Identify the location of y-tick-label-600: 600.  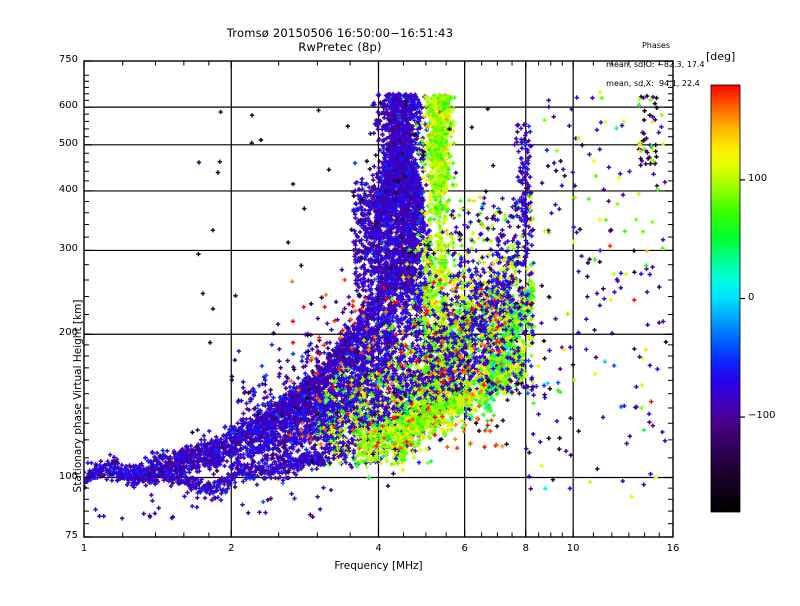
(58, 105).